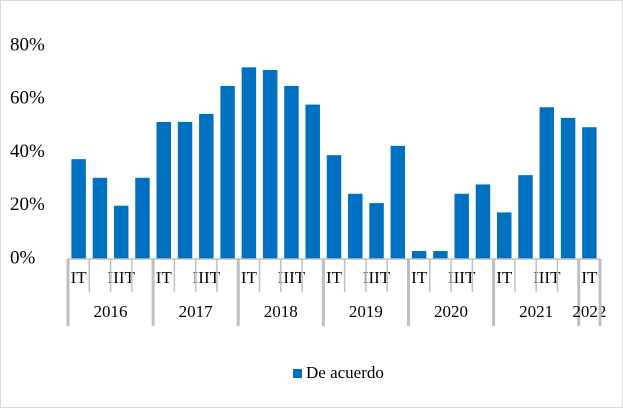 This screenshot has width=623, height=408. I want to click on legend-label: De acuerdo, so click(345, 372).